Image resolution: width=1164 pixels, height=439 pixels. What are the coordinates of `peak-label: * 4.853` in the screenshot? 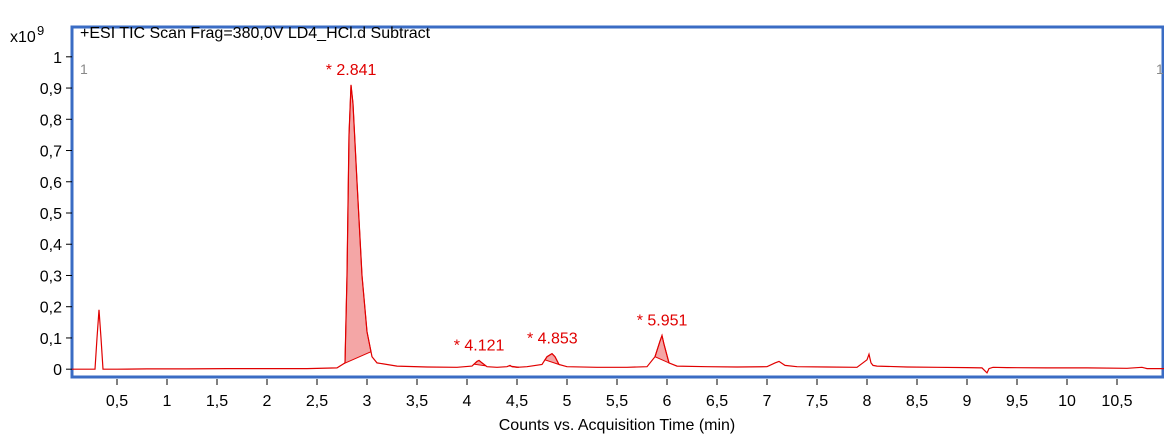 It's located at (552, 339).